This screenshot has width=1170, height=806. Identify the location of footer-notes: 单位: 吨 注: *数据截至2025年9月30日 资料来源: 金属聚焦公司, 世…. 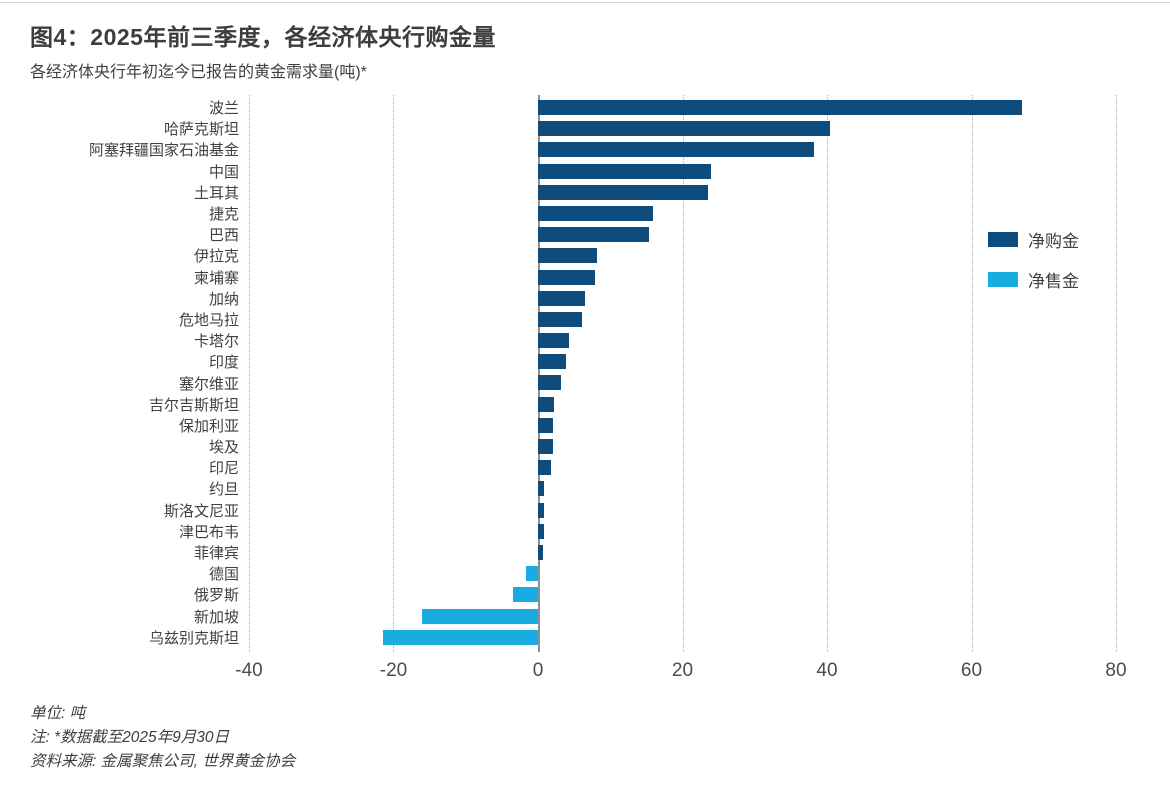
(162, 738).